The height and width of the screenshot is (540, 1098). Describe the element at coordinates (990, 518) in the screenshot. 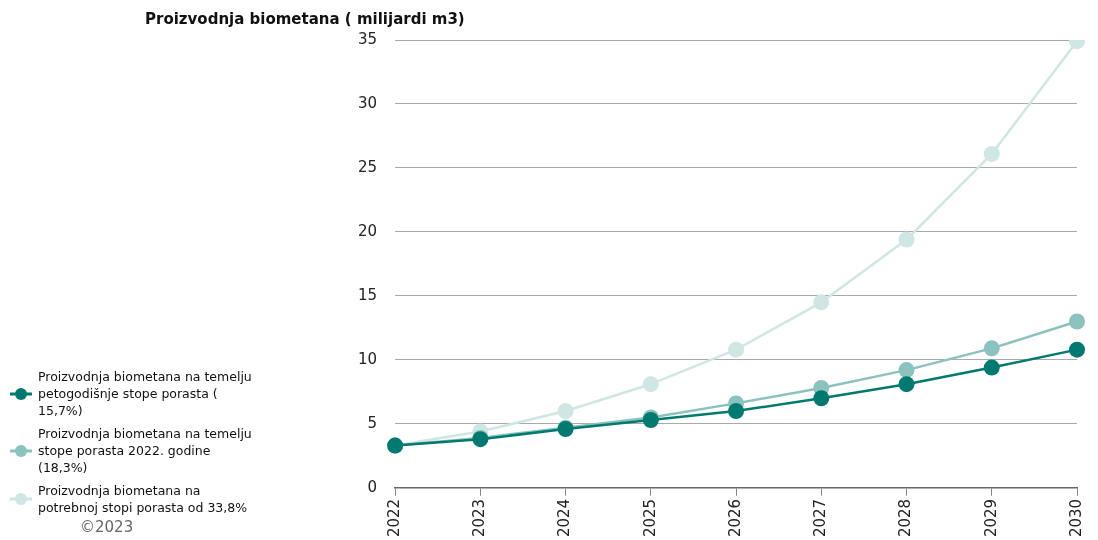

I see `x-tick-label: 2029` at that location.